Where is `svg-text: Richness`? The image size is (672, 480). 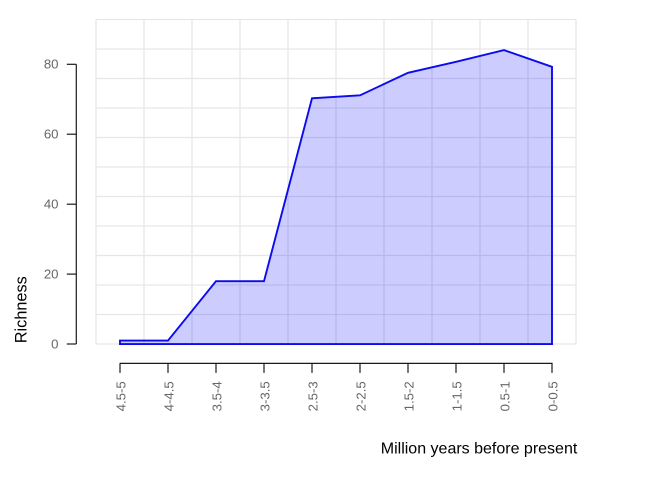 svg-text: Richness is located at coordinates (22, 309).